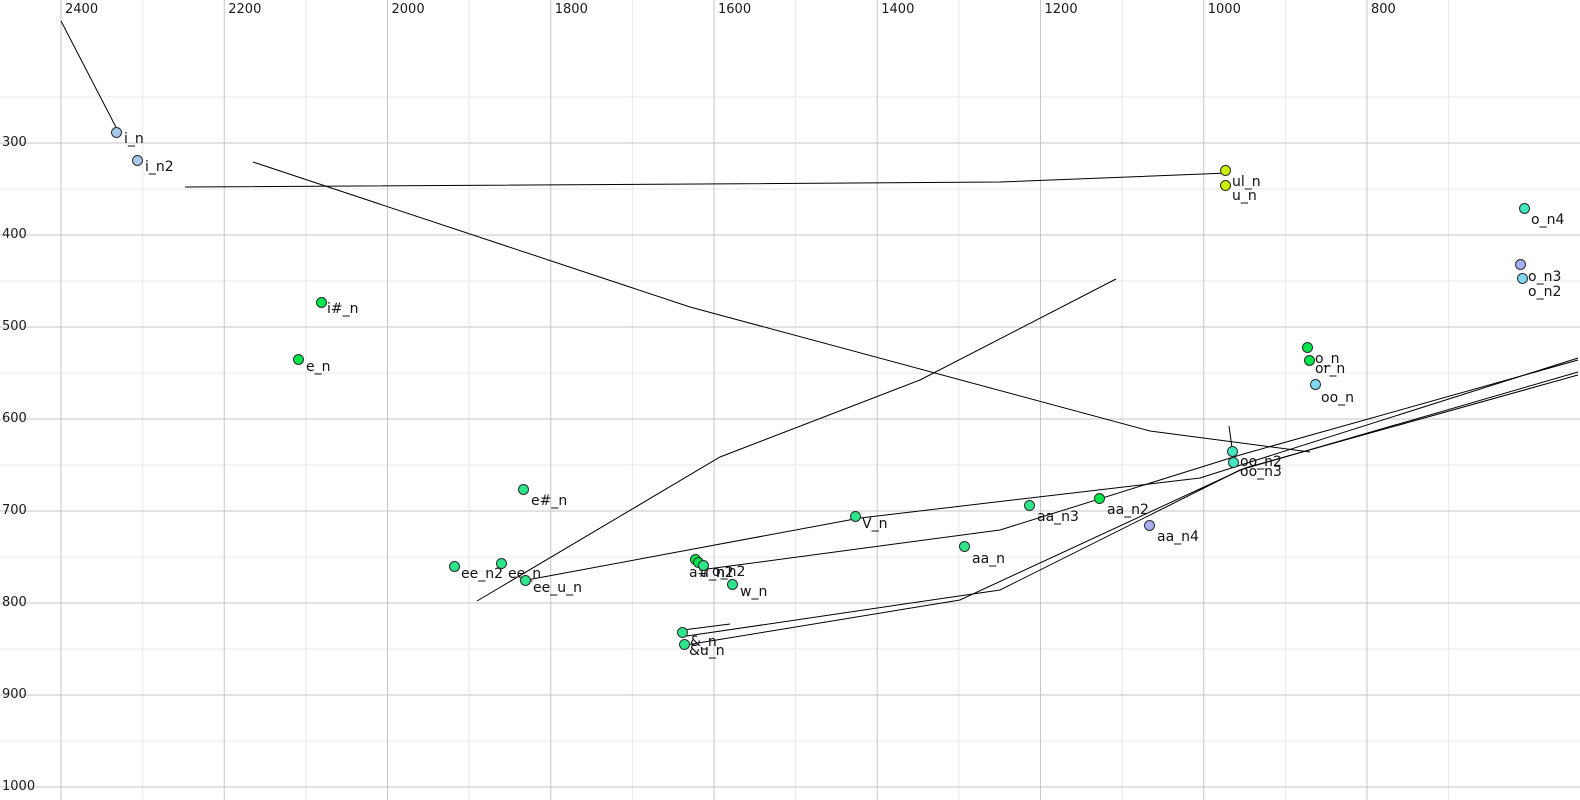  What do you see at coordinates (19, 786) in the screenshot?
I see `y-axis-tick-label: 1000` at bounding box center [19, 786].